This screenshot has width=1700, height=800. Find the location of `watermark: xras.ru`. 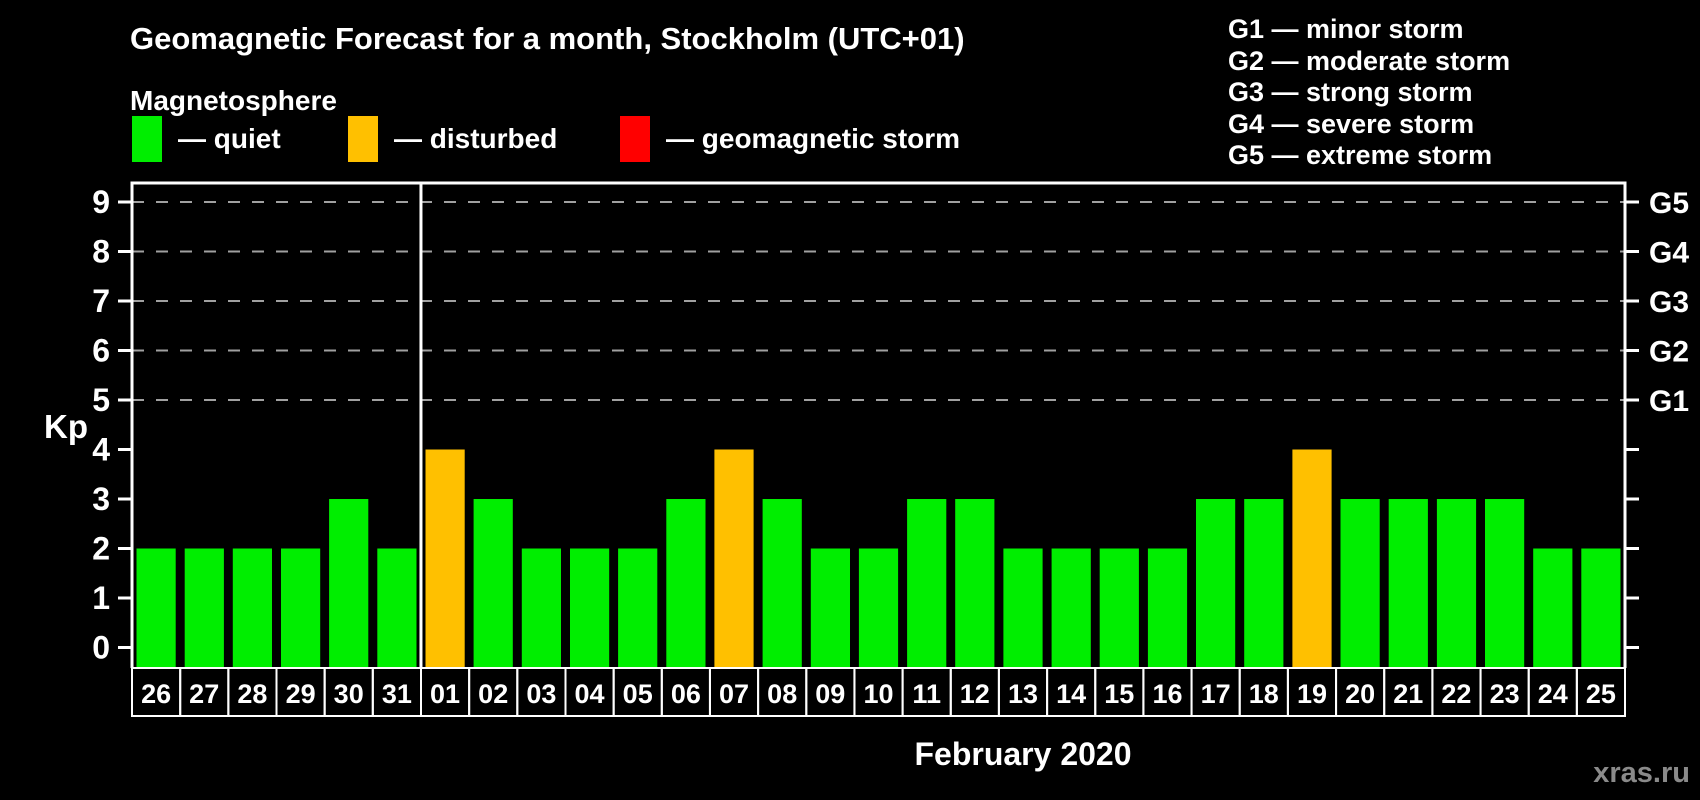

watermark: xras.ru is located at coordinates (1641, 773).